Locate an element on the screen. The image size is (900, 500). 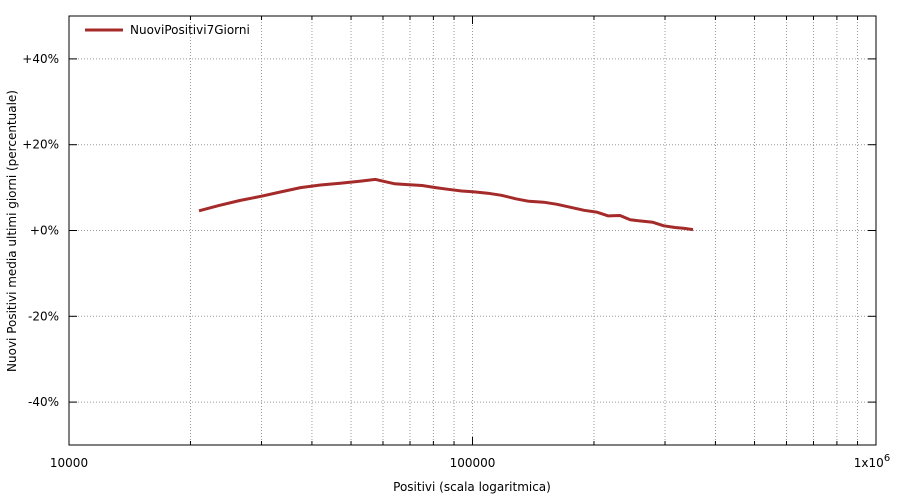
x-tick-label: 10000 is located at coordinates (69, 463).